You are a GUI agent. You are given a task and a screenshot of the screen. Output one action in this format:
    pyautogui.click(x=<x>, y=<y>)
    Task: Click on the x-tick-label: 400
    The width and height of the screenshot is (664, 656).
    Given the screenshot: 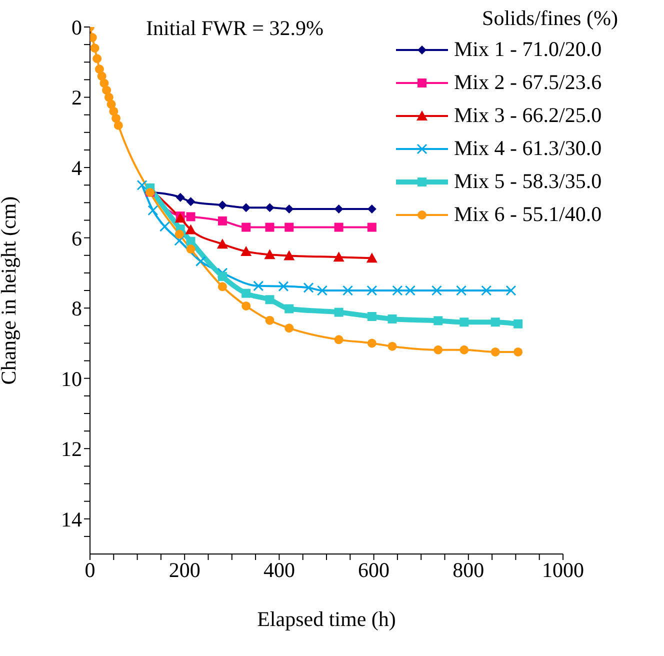 What is the action you would take?
    pyautogui.click(x=279, y=570)
    